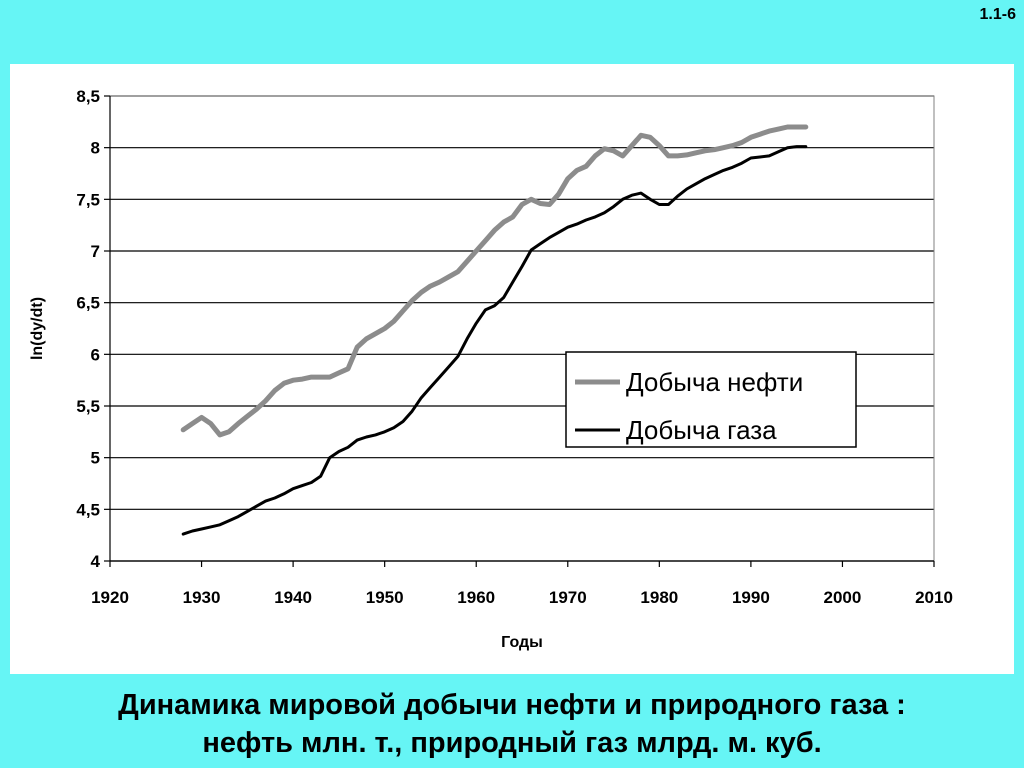  I want to click on x-tick-label-8: 2000, so click(843, 597).